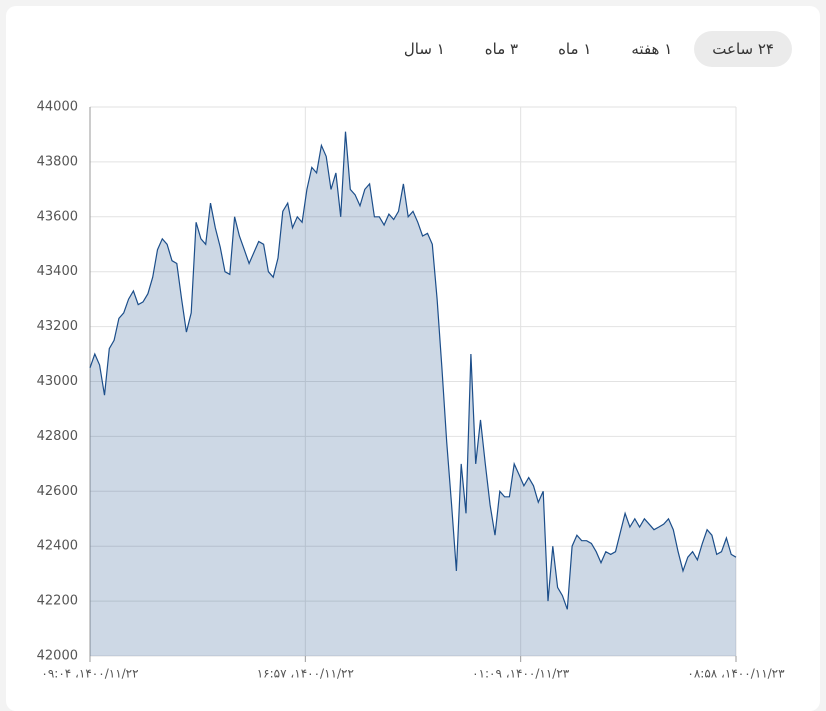 This screenshot has height=711, width=826. I want to click on x-tick-label: ۰۸:۵۸ ،۱۴۰۰/۱۱/۲۳, so click(736, 674).